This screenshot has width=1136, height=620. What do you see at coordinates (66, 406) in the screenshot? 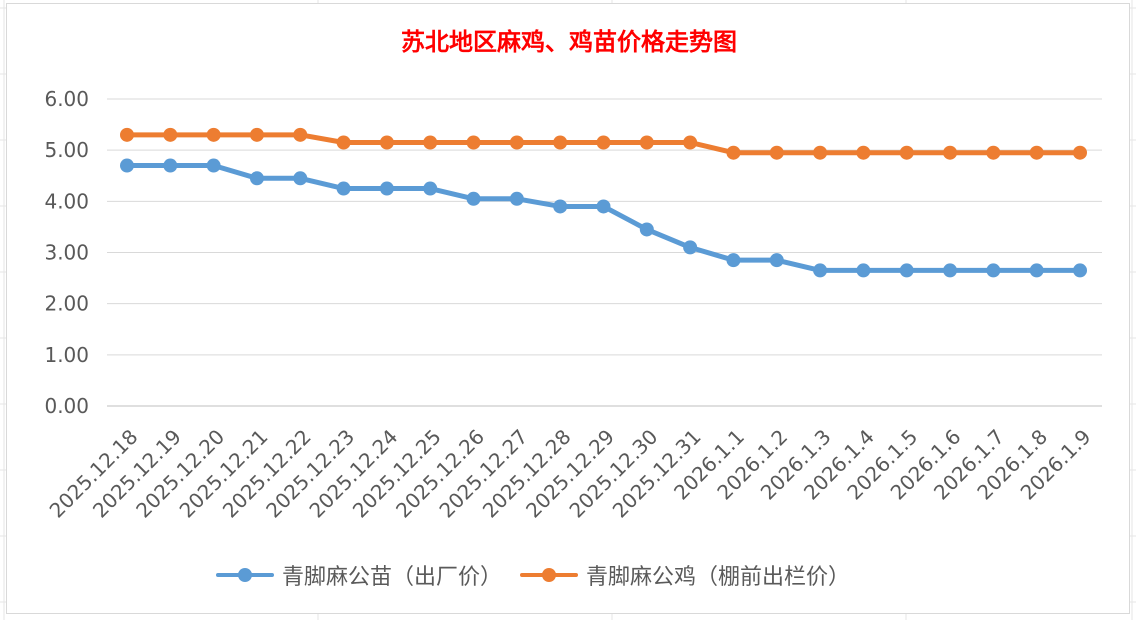
I see `y-tick-label: 0.00` at bounding box center [66, 406].